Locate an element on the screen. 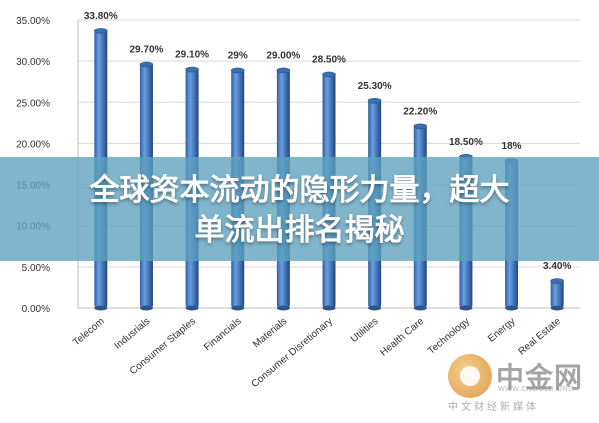 This screenshot has width=599, height=423. watermark: 中金网 WWW.CNGOLD.ORG 中文财经新媒体 is located at coordinates (522, 383).